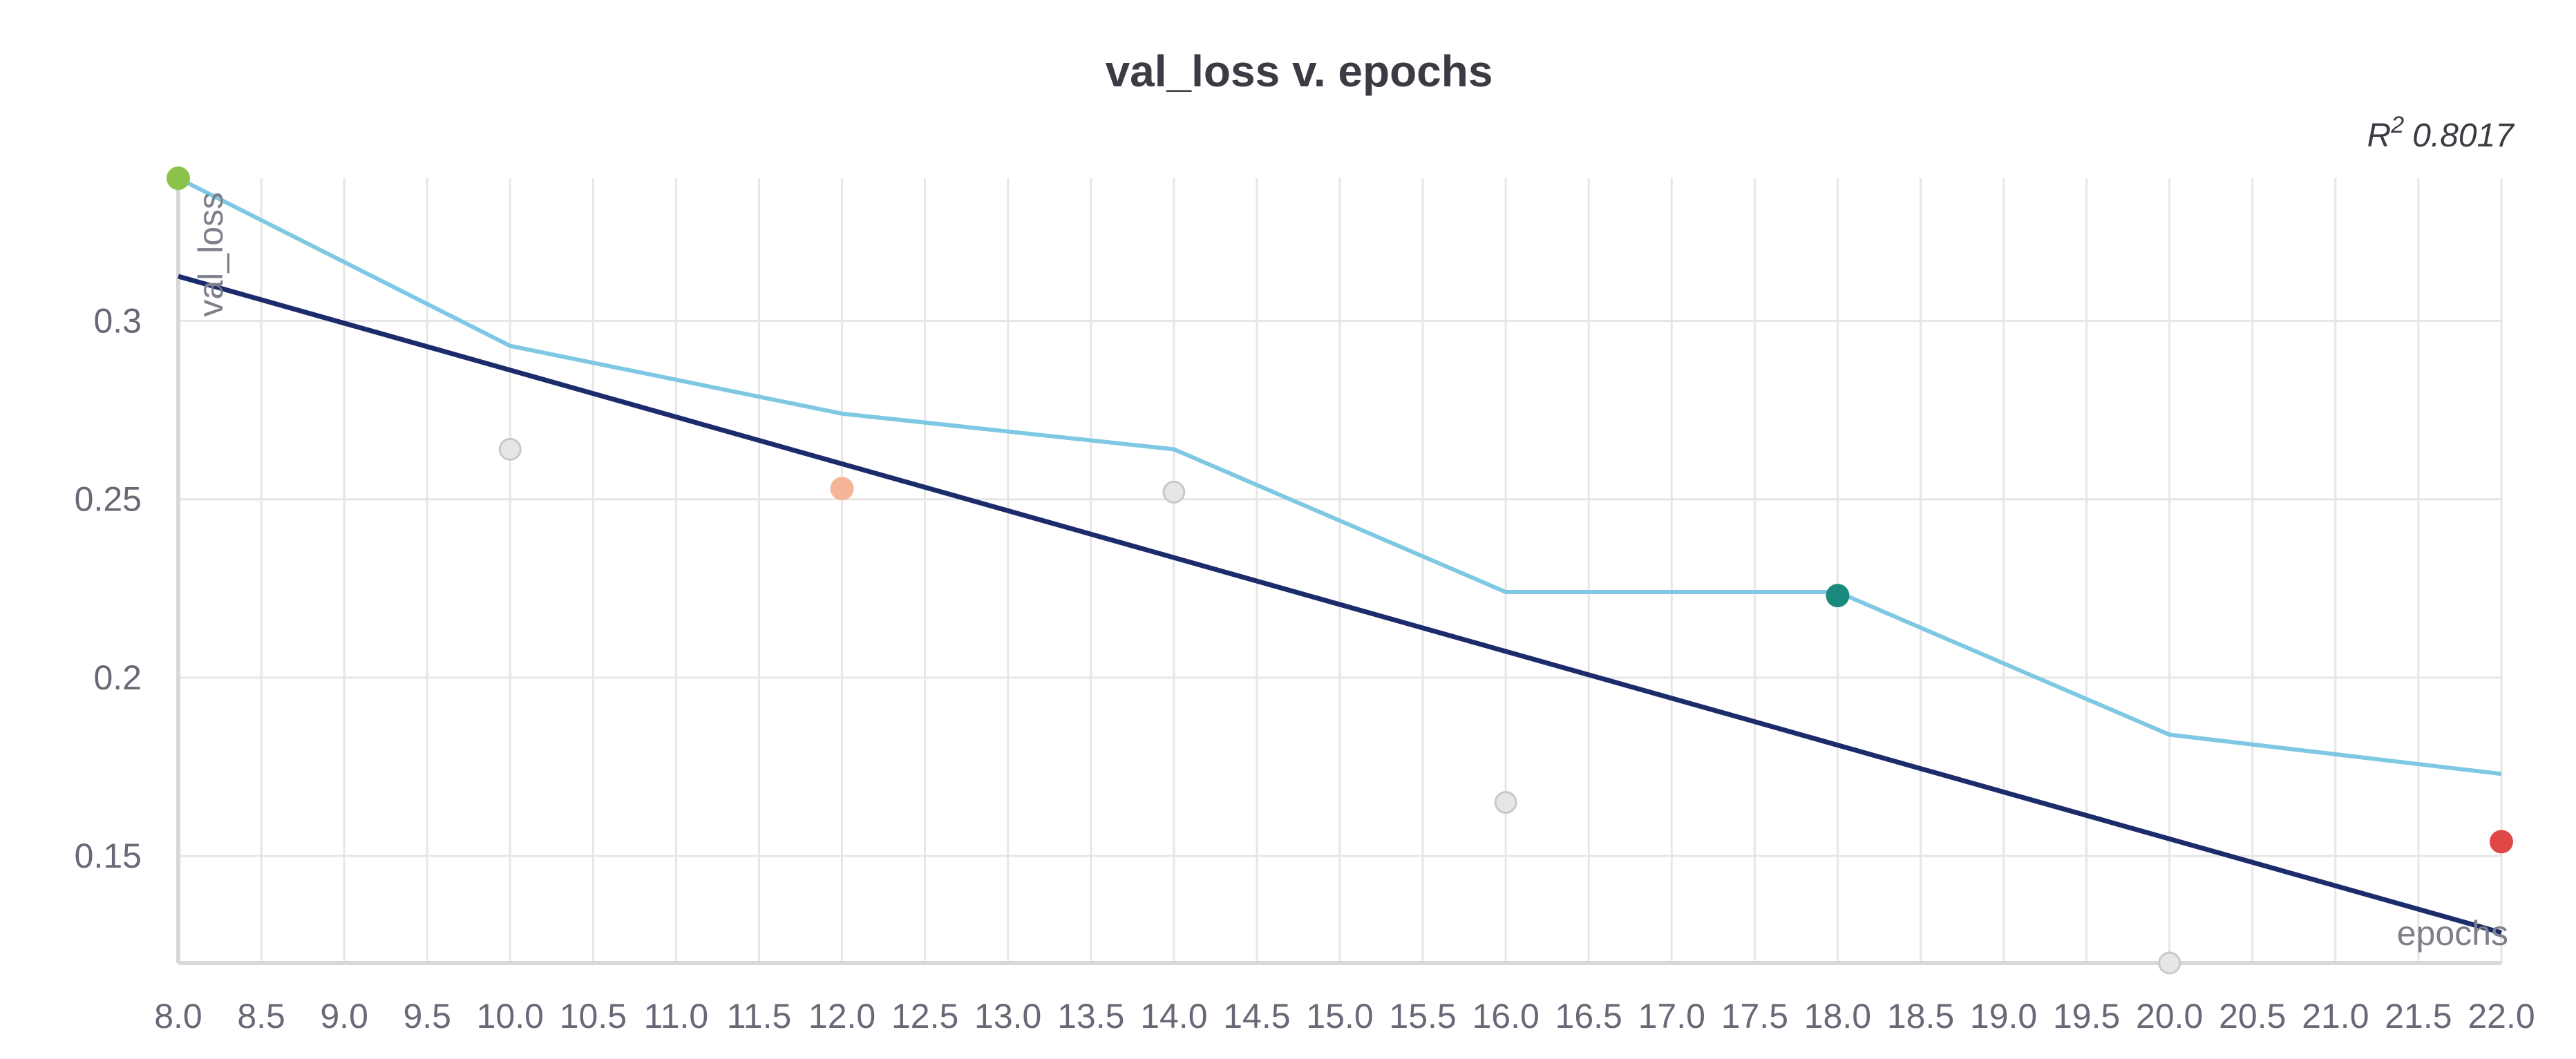 Image resolution: width=2576 pixels, height=1059 pixels. What do you see at coordinates (2418, 1016) in the screenshot?
I see `x-tick-label: 21.5` at bounding box center [2418, 1016].